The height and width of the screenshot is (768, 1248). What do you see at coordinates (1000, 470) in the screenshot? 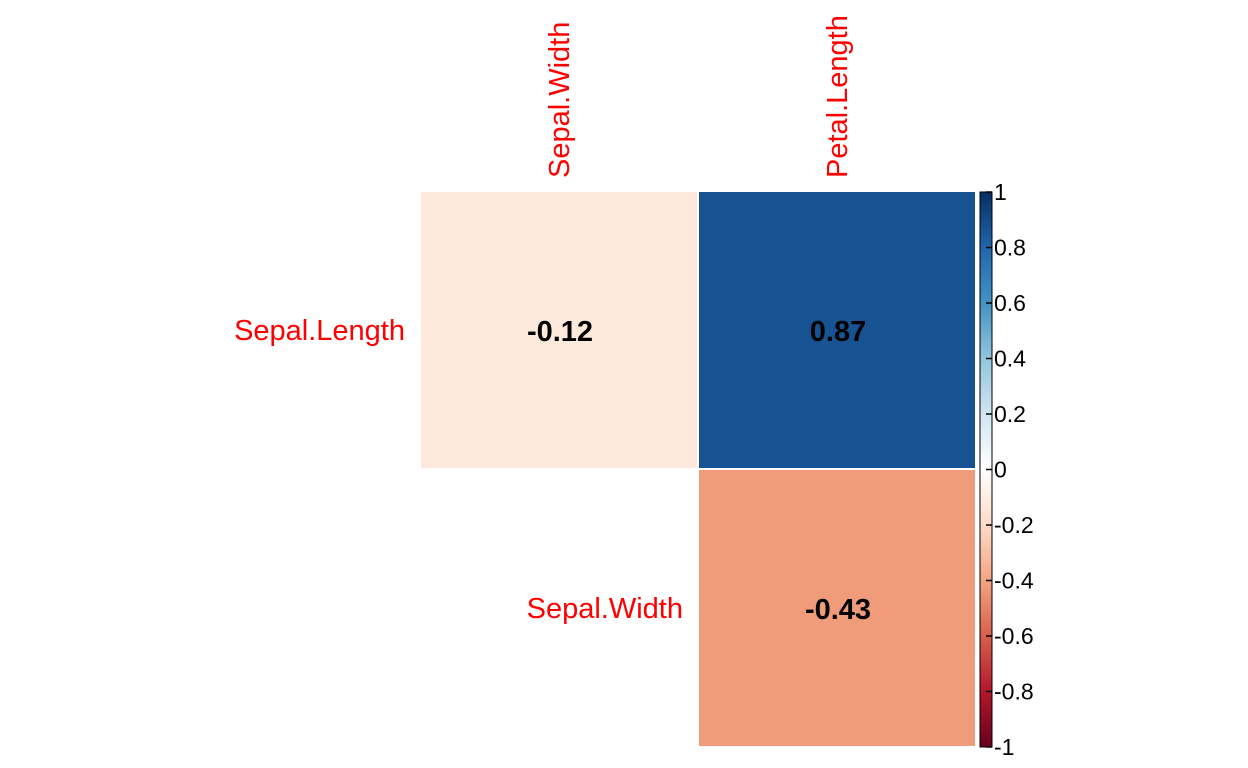
I see `colorbar-tick-label: 0` at bounding box center [1000, 470].